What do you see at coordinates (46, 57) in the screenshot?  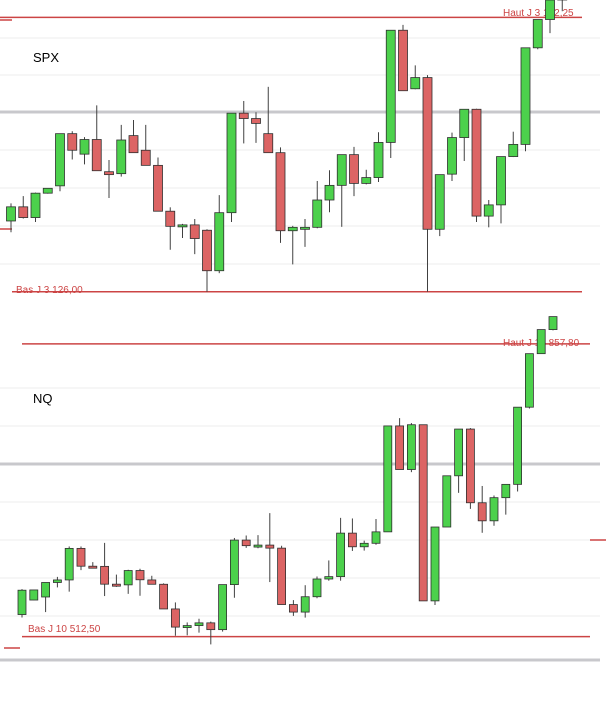 I see `spx-symbol-label: SPX` at bounding box center [46, 57].